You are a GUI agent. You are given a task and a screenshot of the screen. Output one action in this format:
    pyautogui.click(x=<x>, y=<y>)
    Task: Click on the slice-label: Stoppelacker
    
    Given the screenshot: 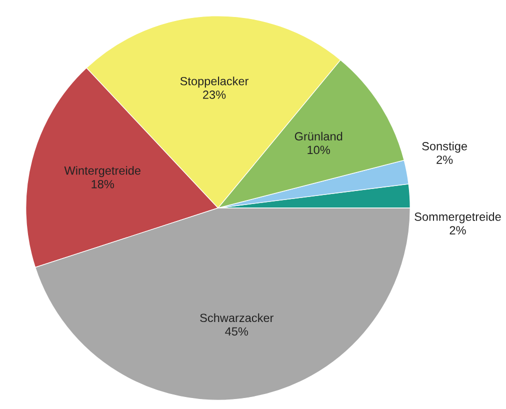 What is the action you would take?
    pyautogui.click(x=214, y=82)
    